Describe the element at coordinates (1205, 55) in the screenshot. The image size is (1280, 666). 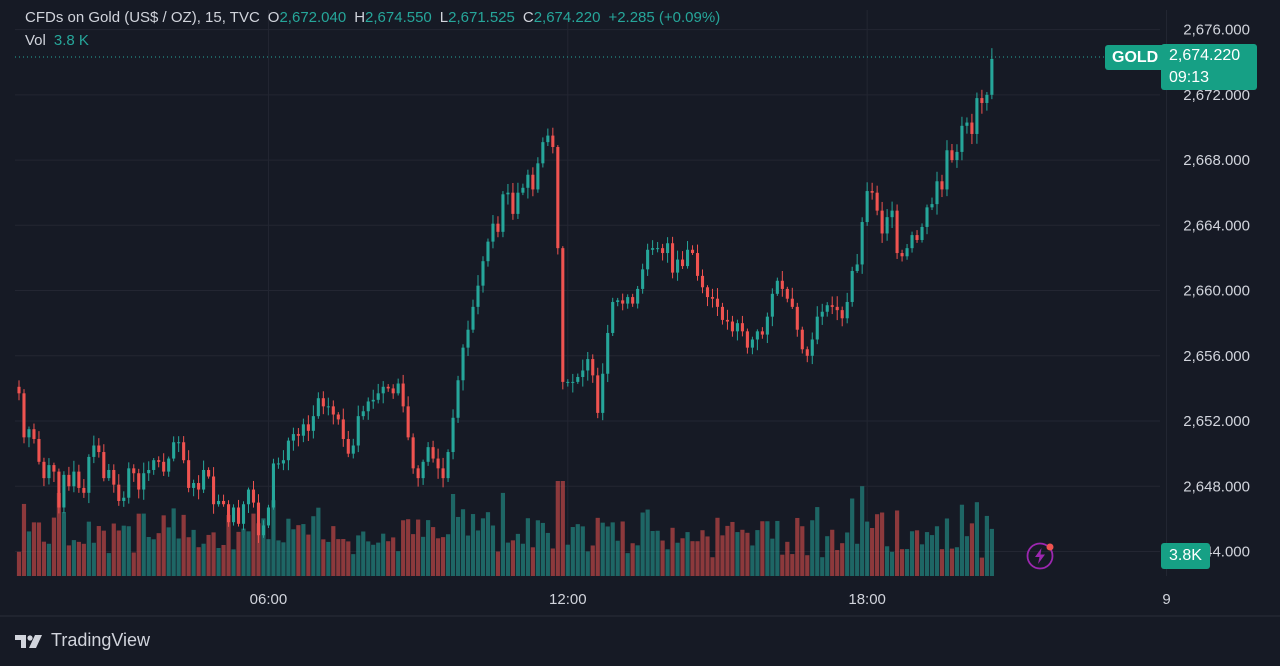
I see `last-price-value: 2,674.220` at that location.